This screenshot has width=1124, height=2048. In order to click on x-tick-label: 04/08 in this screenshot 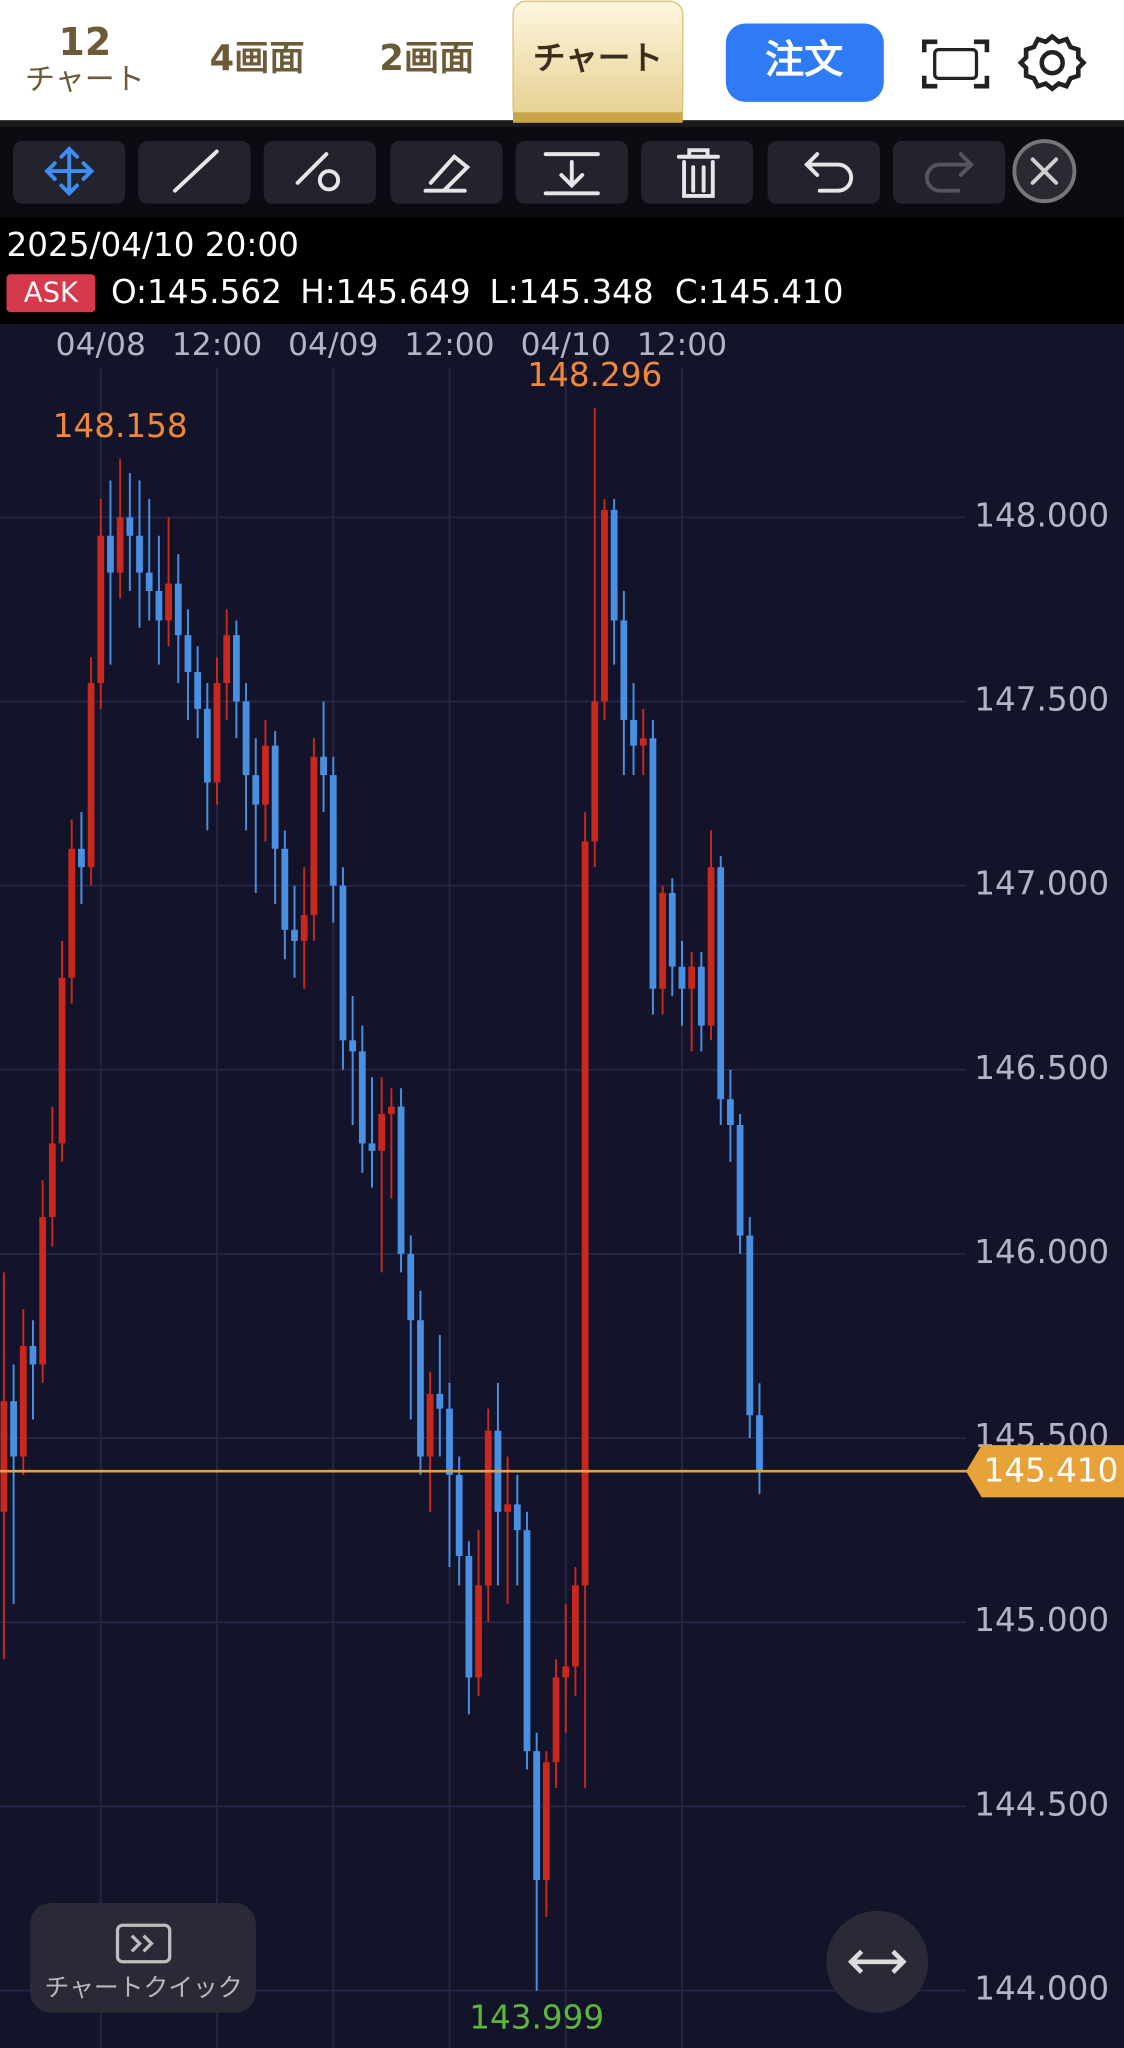, I will do `click(101, 345)`.